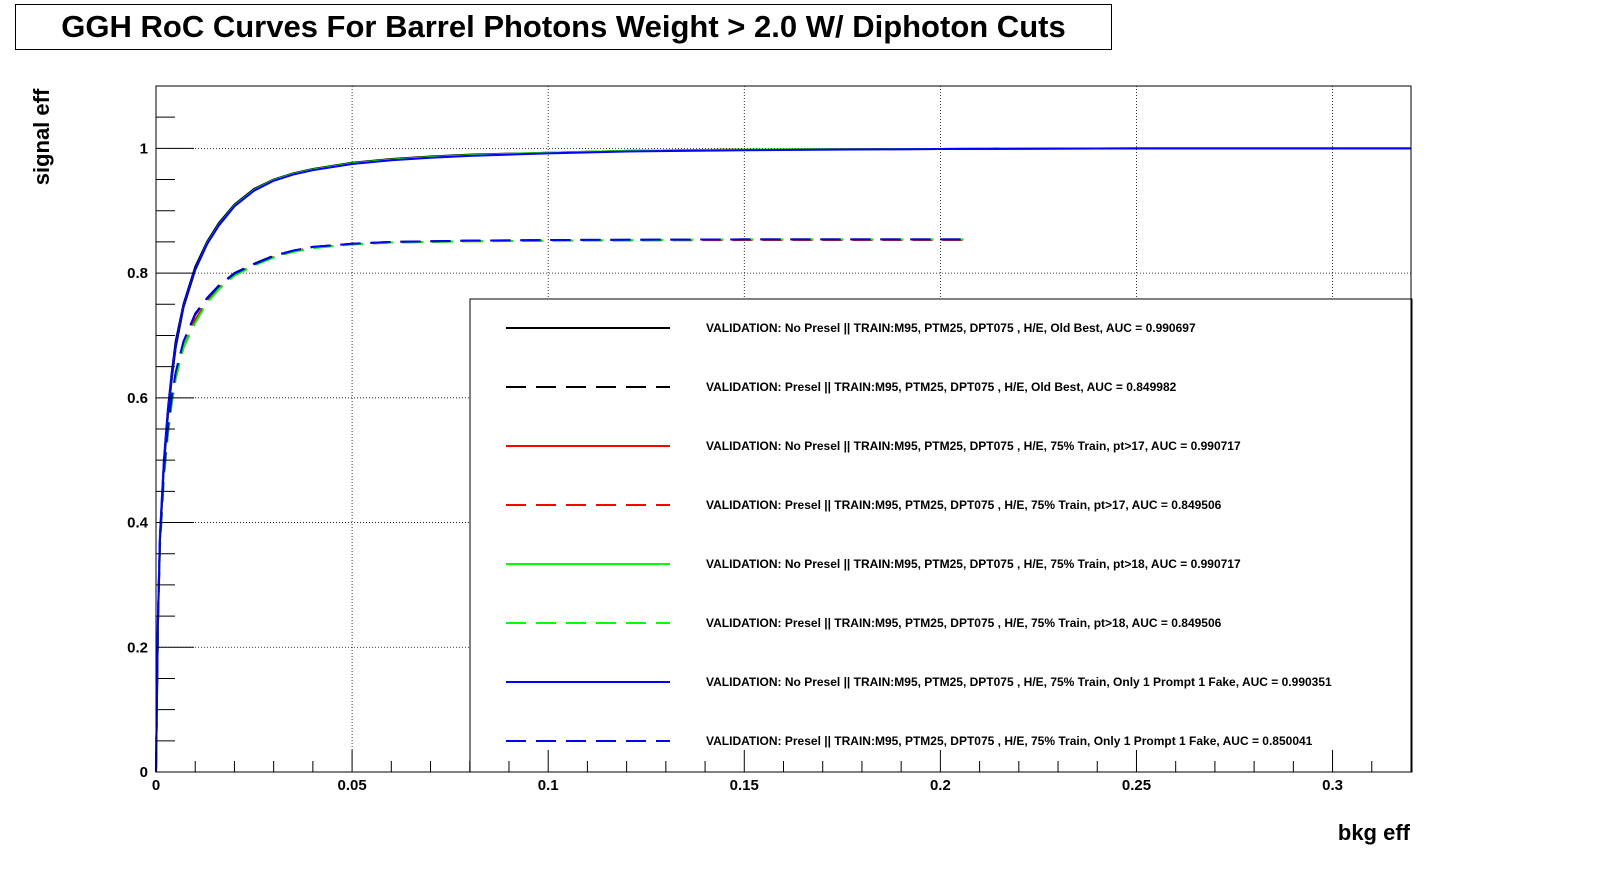 The image size is (1598, 874). Describe the element at coordinates (41, 136) in the screenshot. I see `y-axis-label: signal eff` at that location.